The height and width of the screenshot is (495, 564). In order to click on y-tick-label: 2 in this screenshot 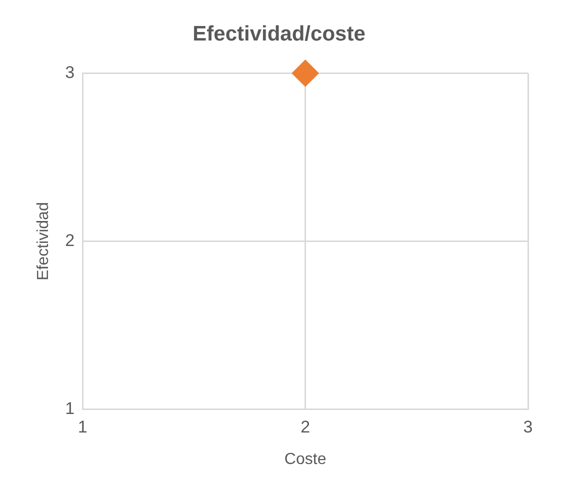, I will do `click(70, 240)`.